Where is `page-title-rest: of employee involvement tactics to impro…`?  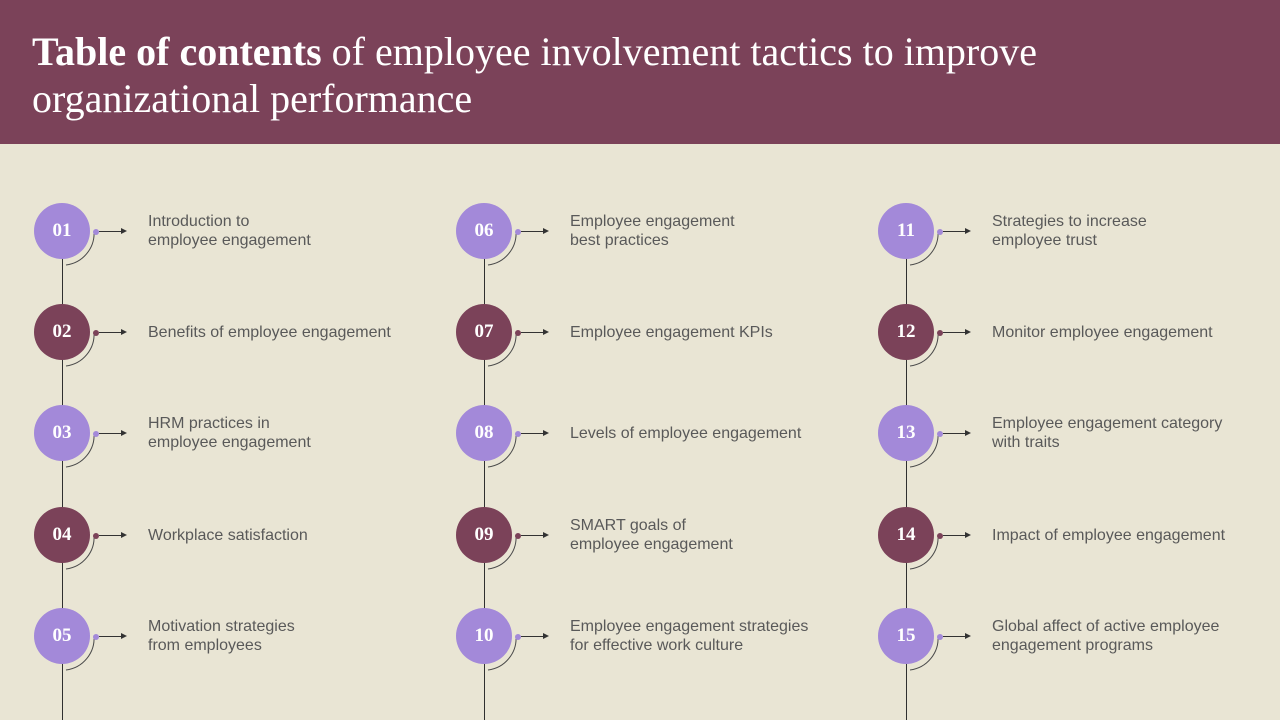 page-title-rest: of employee involvement tactics to impro… is located at coordinates (535, 75).